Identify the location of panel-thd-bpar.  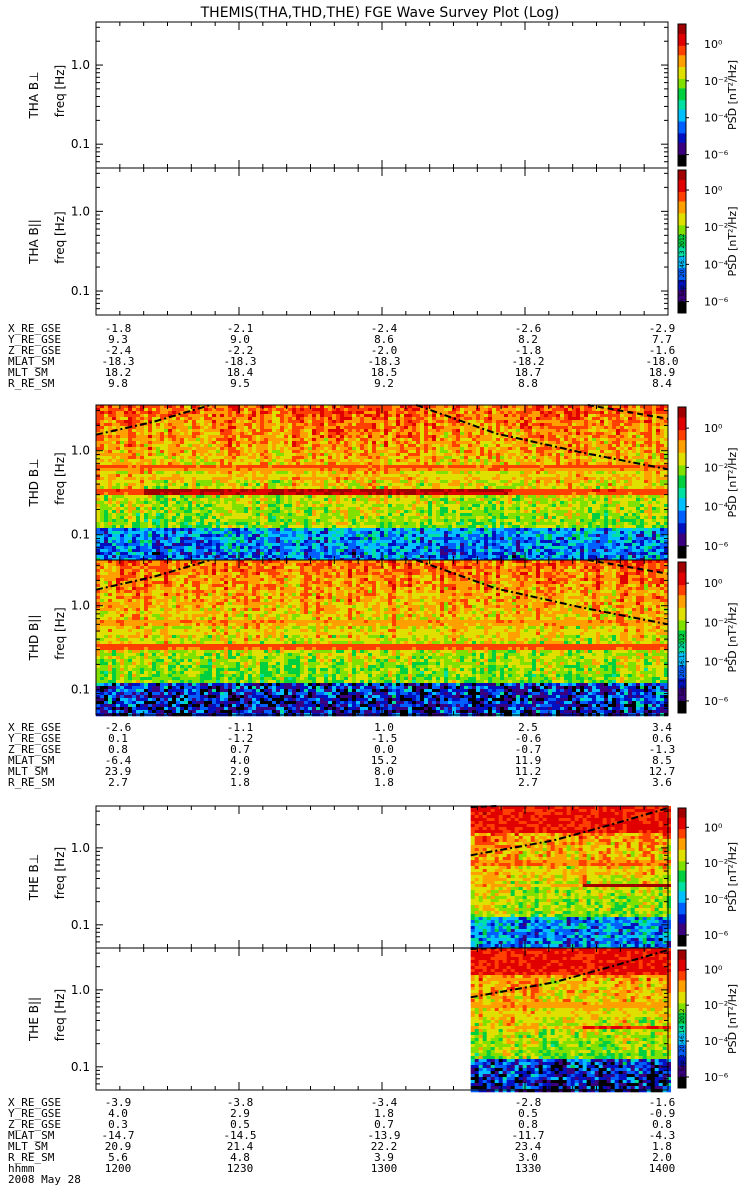
(382, 638).